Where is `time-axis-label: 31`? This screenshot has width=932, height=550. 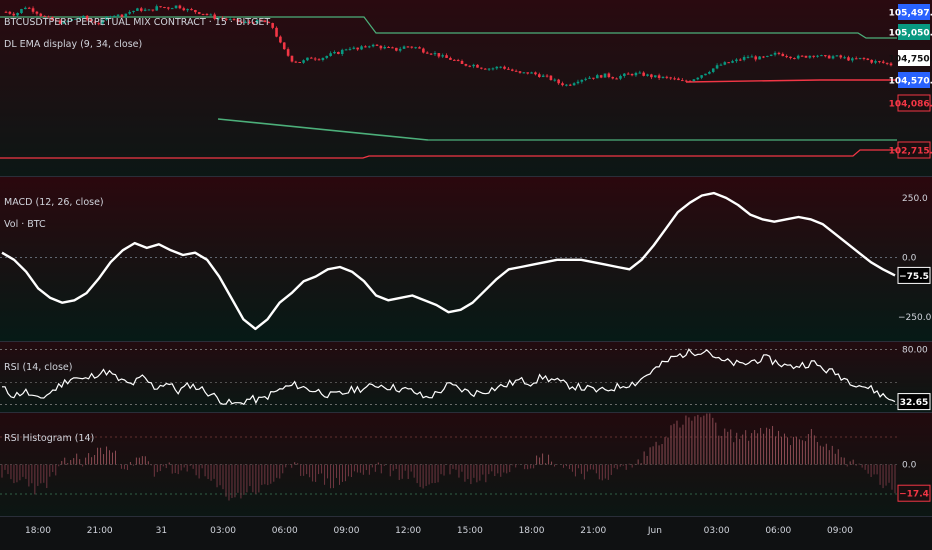 time-axis-label: 31 is located at coordinates (161, 531).